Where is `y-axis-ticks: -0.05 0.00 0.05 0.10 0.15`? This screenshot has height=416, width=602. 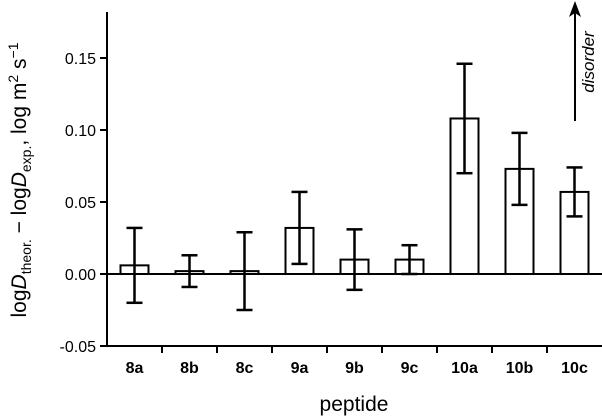
y-axis-ticks: -0.05 0.00 0.05 0.10 0.15 is located at coordinates (83, 203).